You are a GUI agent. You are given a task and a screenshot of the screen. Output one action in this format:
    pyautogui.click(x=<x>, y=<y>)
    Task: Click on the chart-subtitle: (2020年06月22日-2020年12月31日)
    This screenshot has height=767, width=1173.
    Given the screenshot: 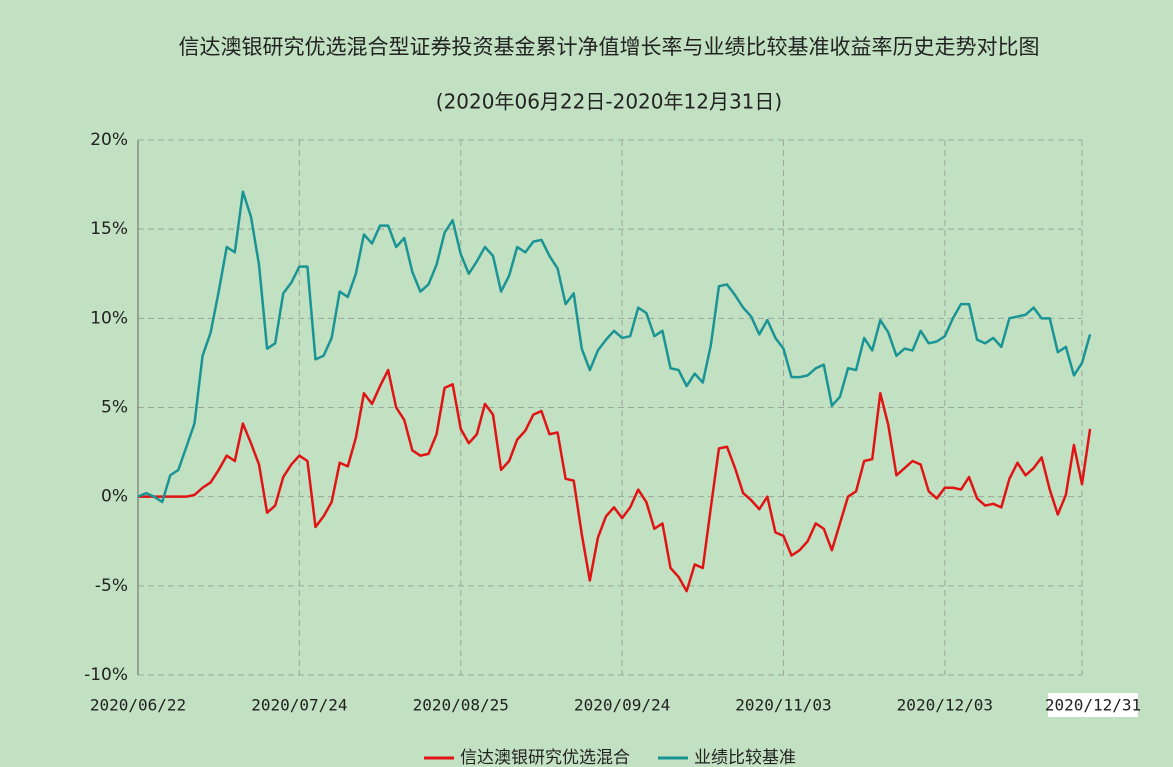 What is the action you would take?
    pyautogui.click(x=609, y=102)
    